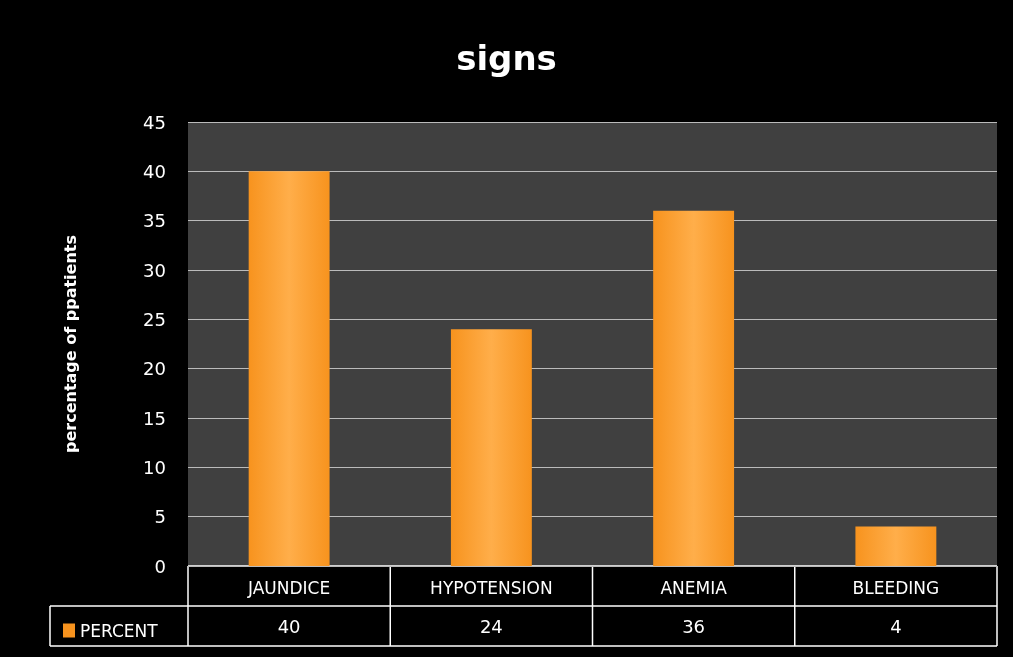 Image resolution: width=1013 pixels, height=657 pixels. Describe the element at coordinates (154, 418) in the screenshot. I see `y-tick-label: 15` at that location.